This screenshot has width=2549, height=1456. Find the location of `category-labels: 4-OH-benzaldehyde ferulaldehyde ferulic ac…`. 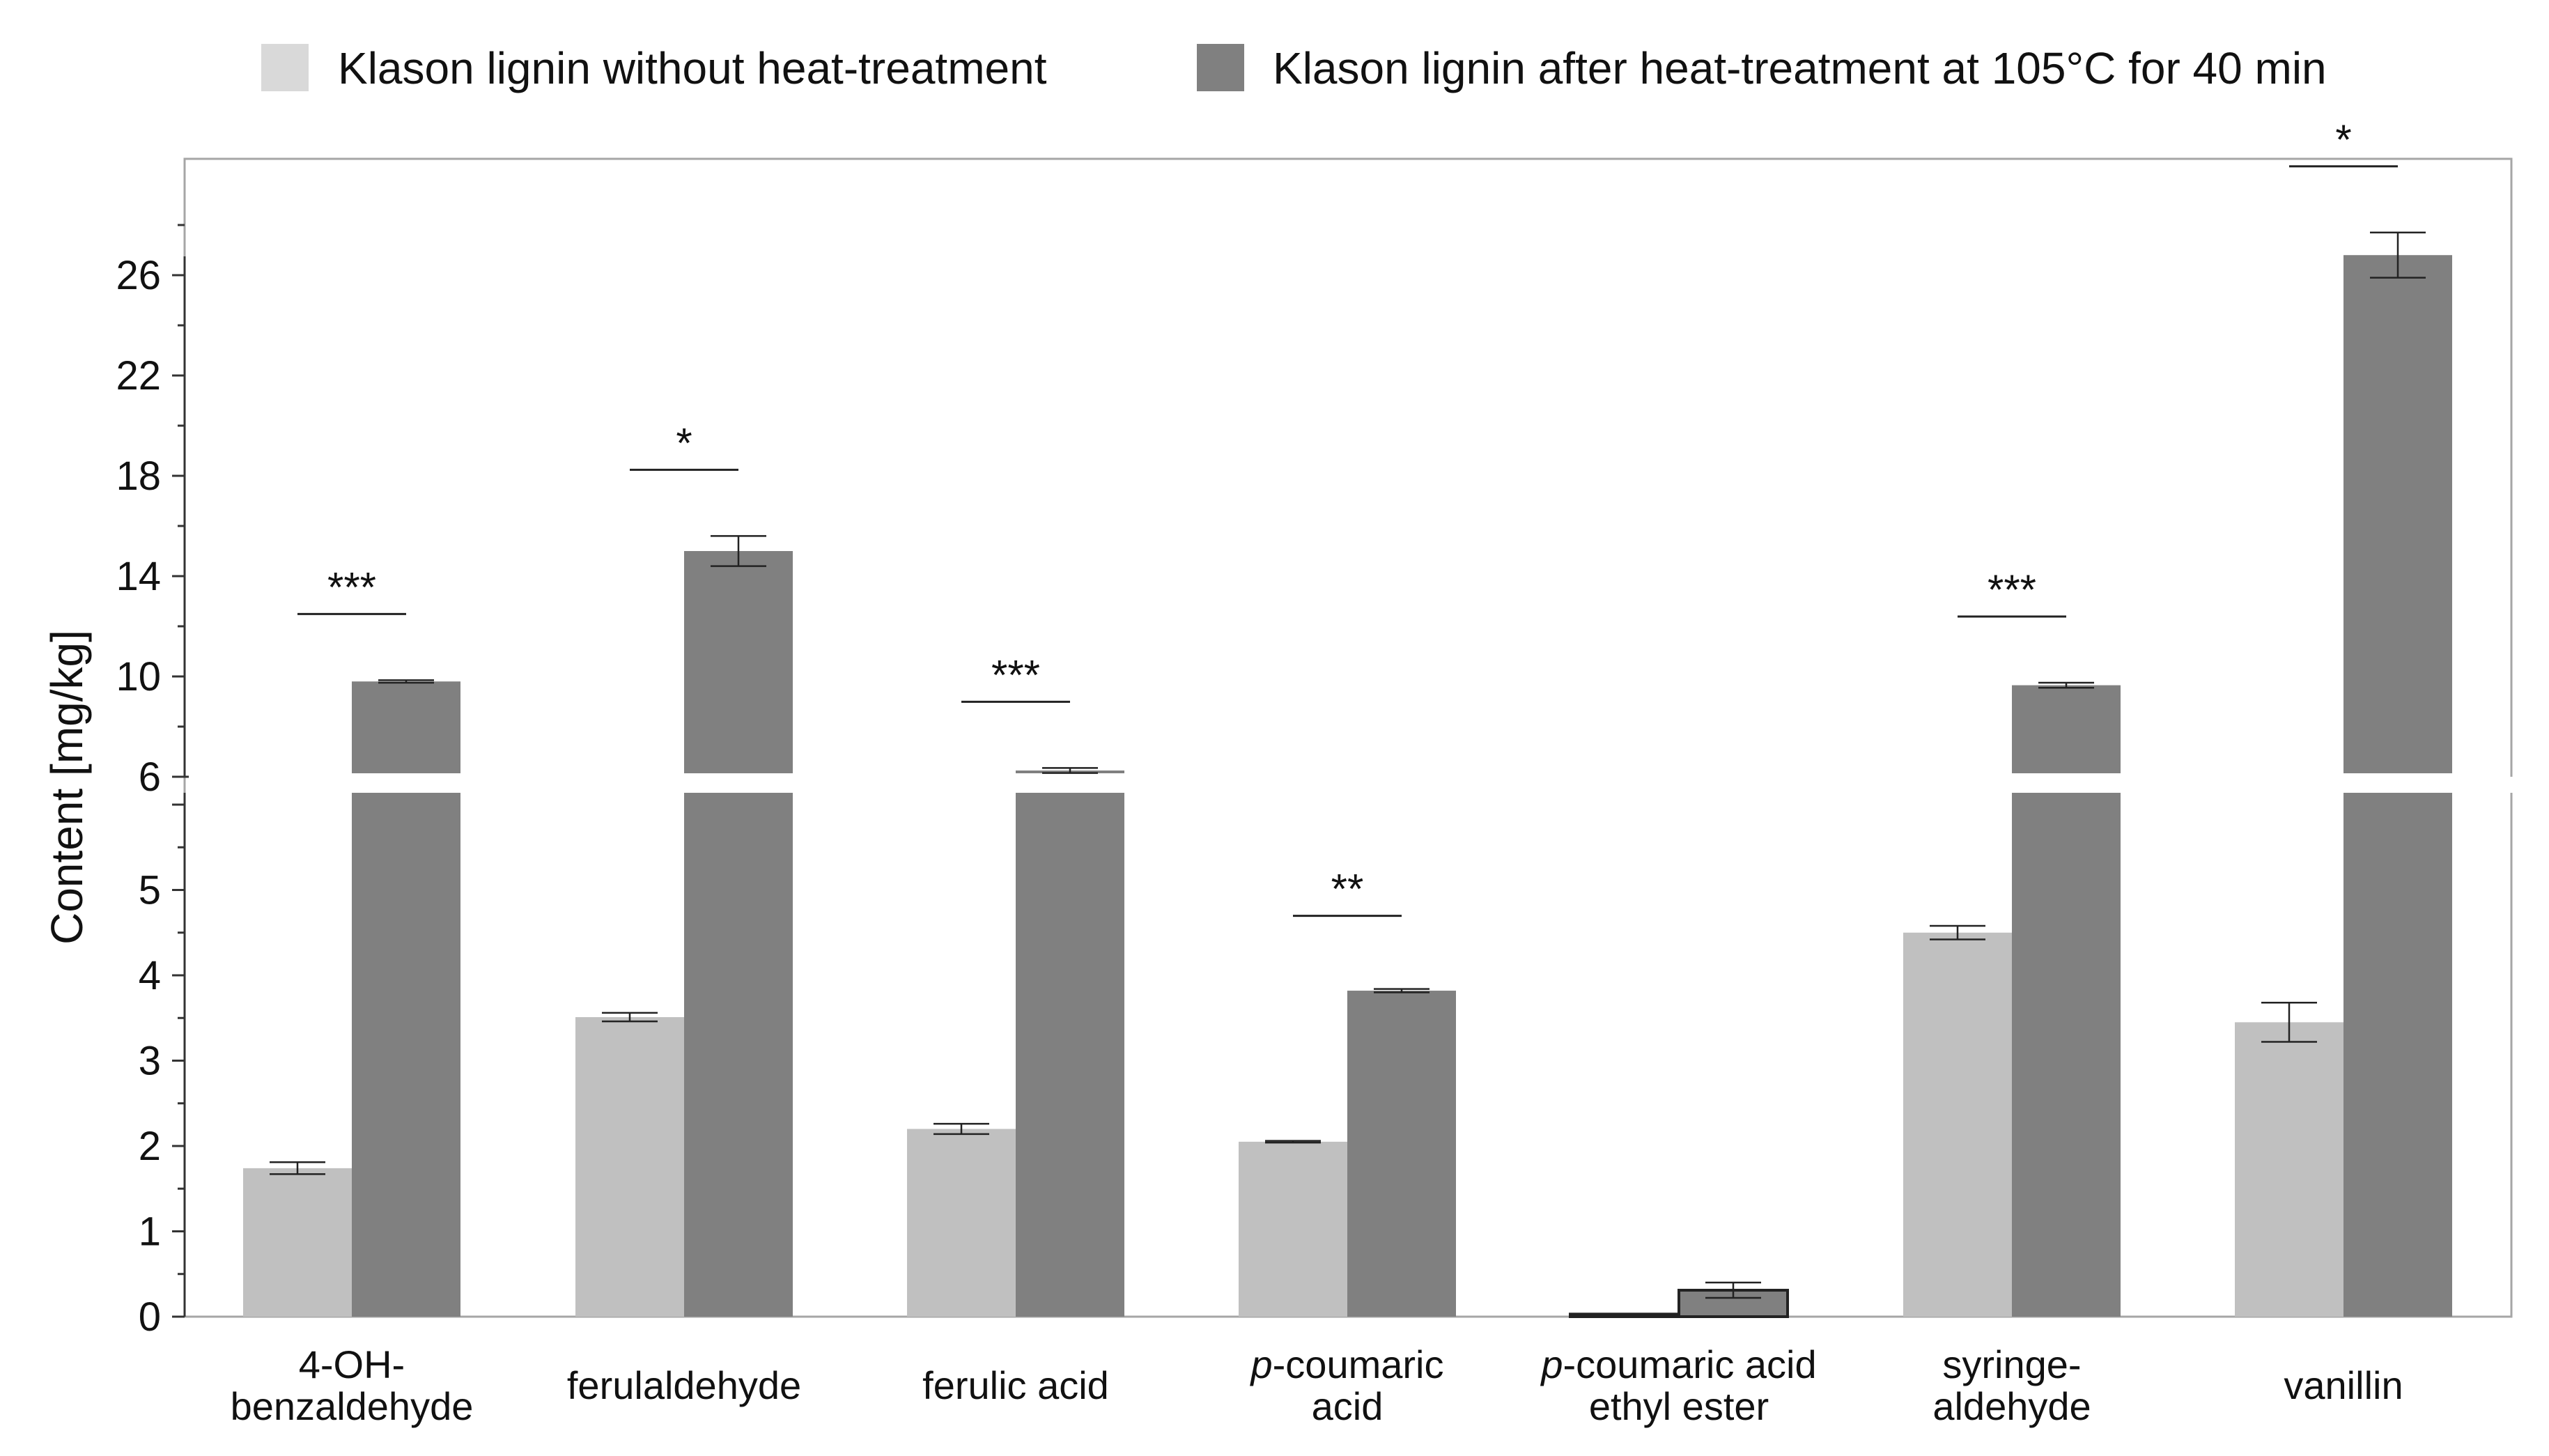

category-labels: 4-OH-benzaldehyde ferulaldehyde ferulic ac… is located at coordinates (1317, 1385).